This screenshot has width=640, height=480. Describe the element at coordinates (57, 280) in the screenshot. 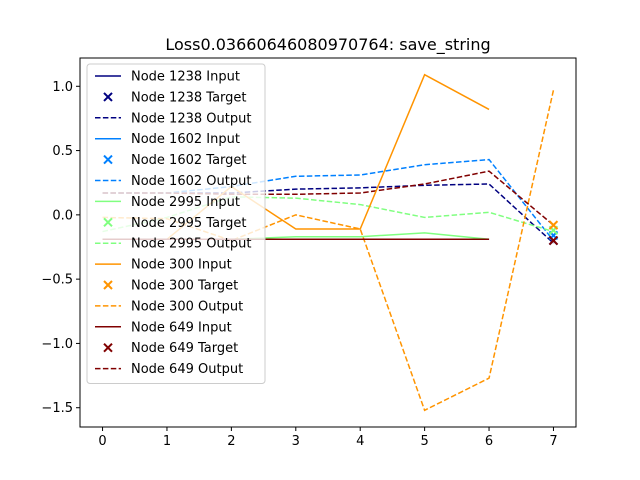

I see `y-tick-label: −0.5` at that location.